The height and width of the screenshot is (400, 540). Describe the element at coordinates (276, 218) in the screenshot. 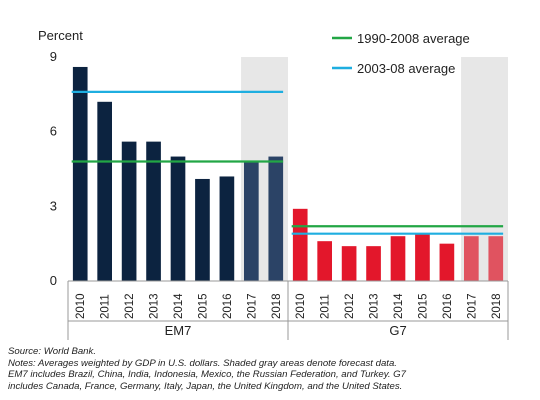

I see `em7-bar-2018` at that location.